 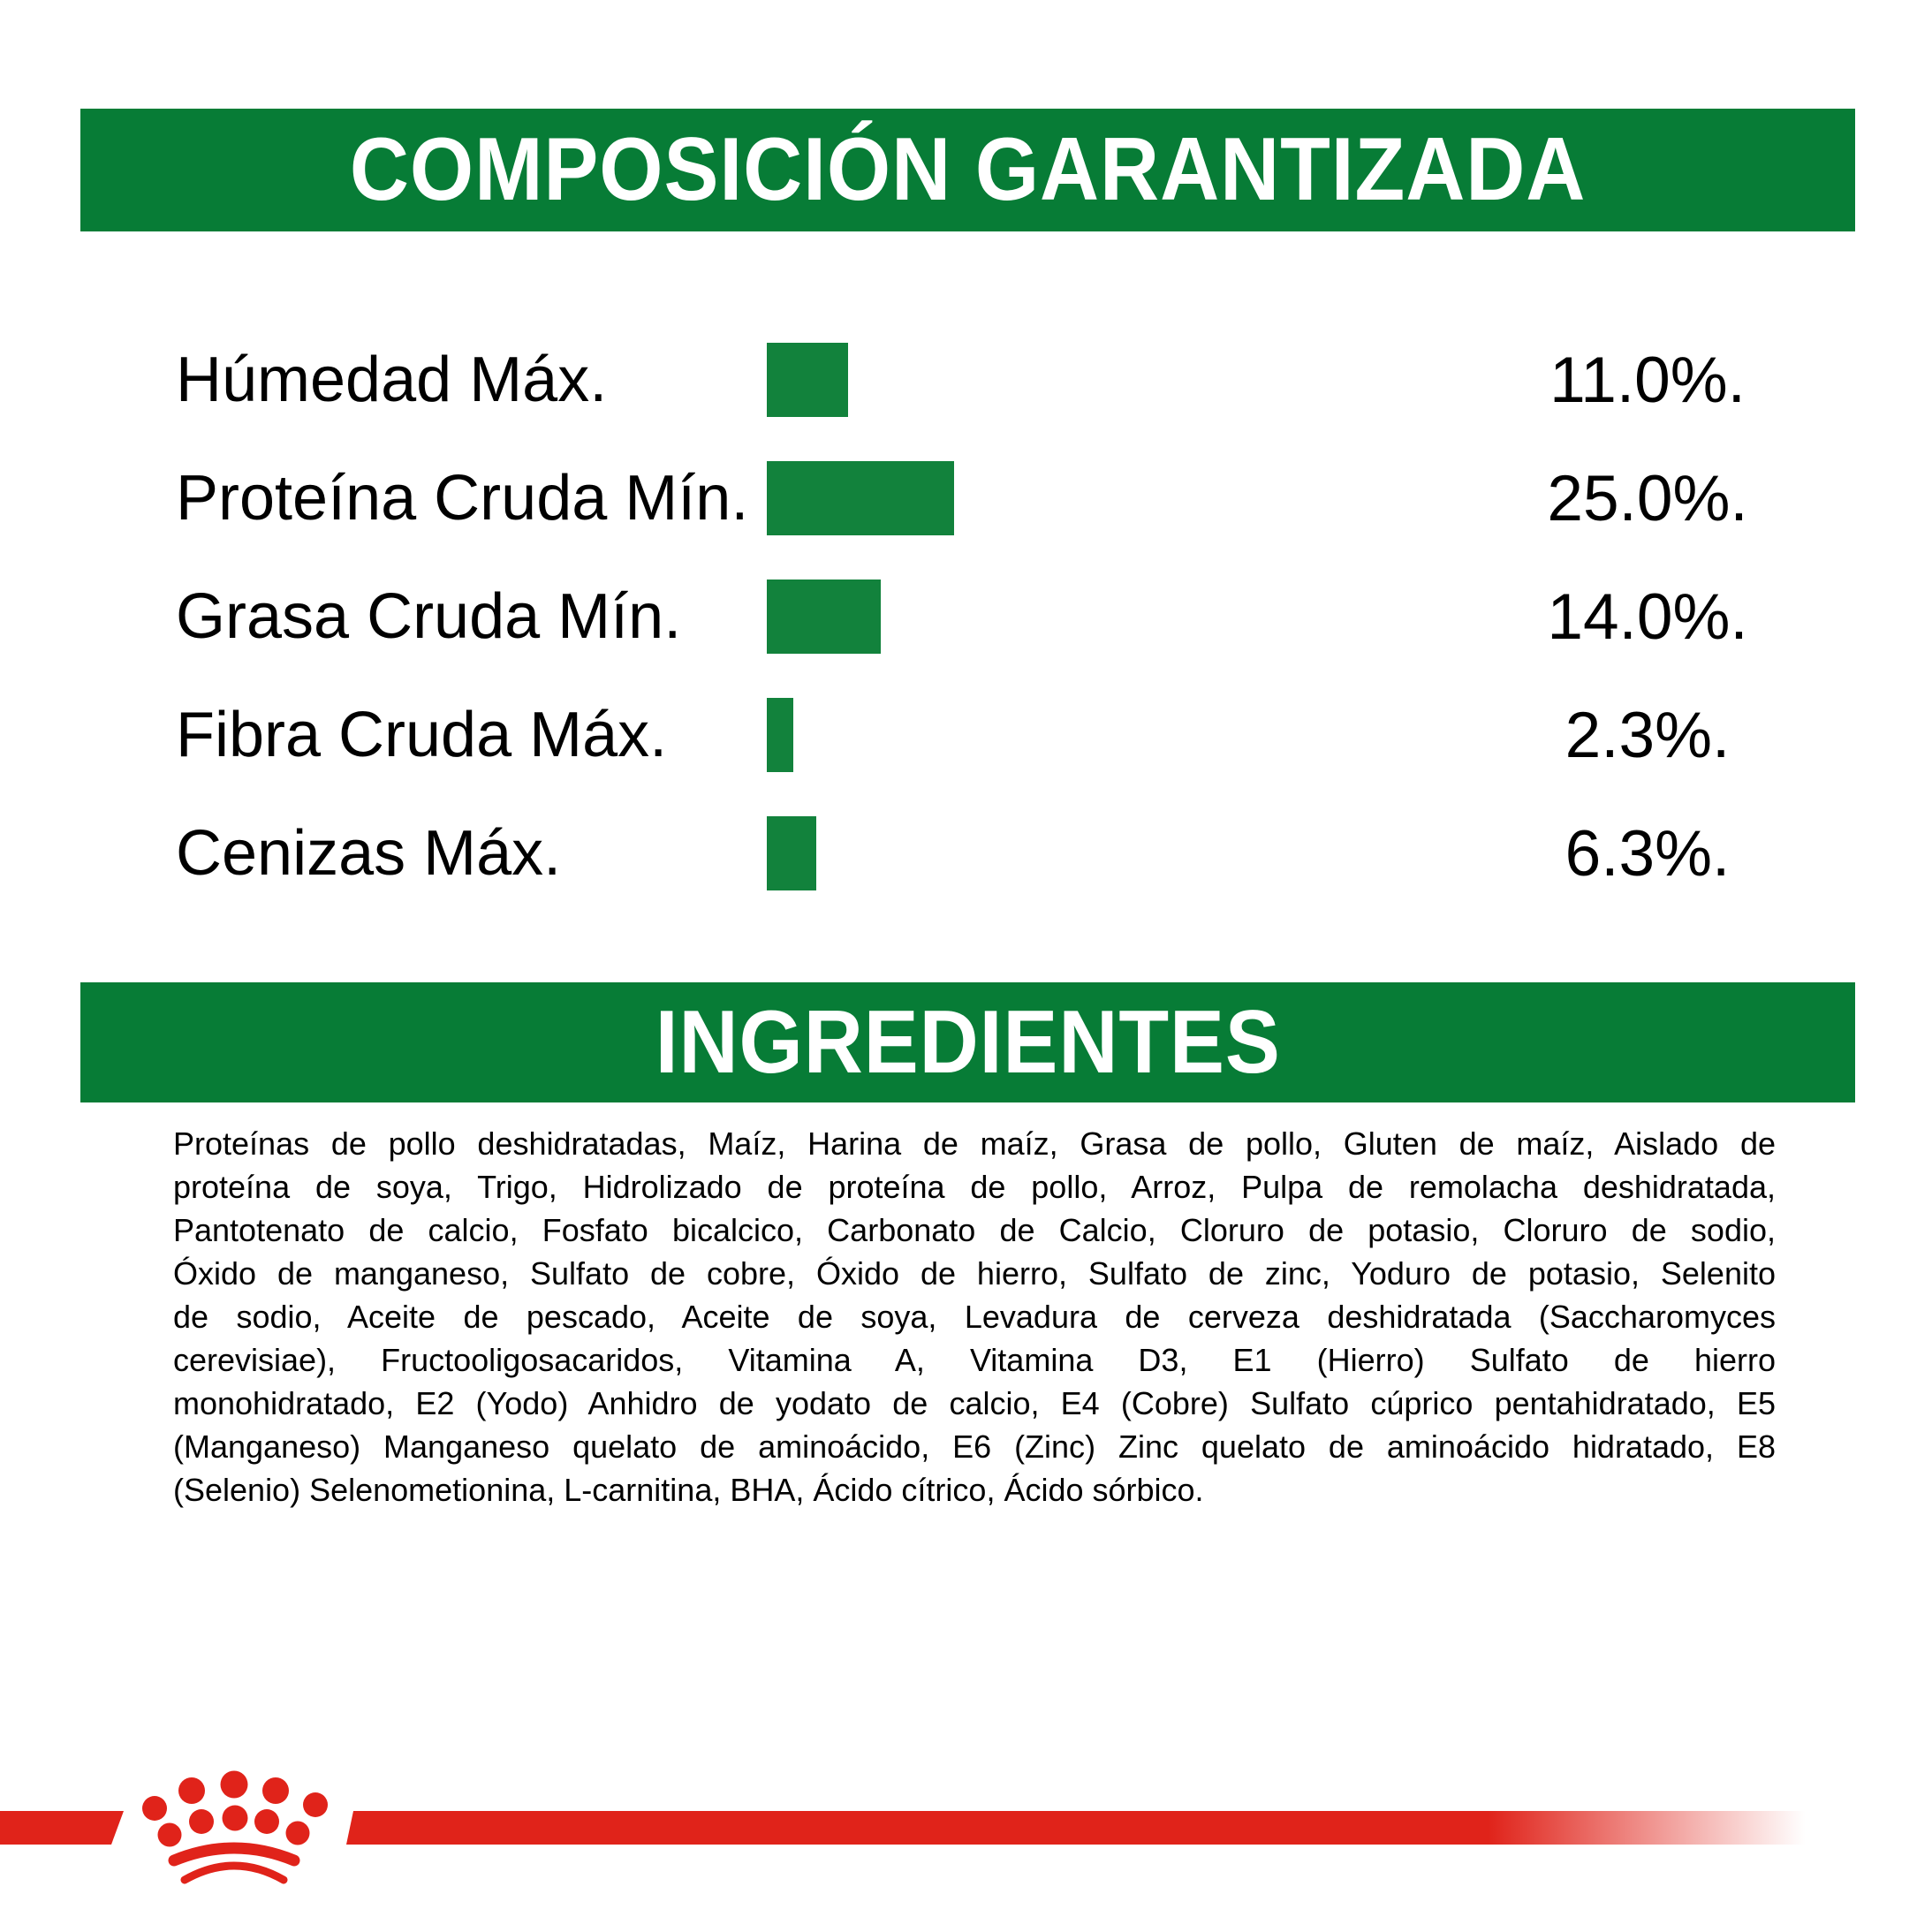 What do you see at coordinates (1648, 498) in the screenshot?
I see `row-value: 25.0%.` at bounding box center [1648, 498].